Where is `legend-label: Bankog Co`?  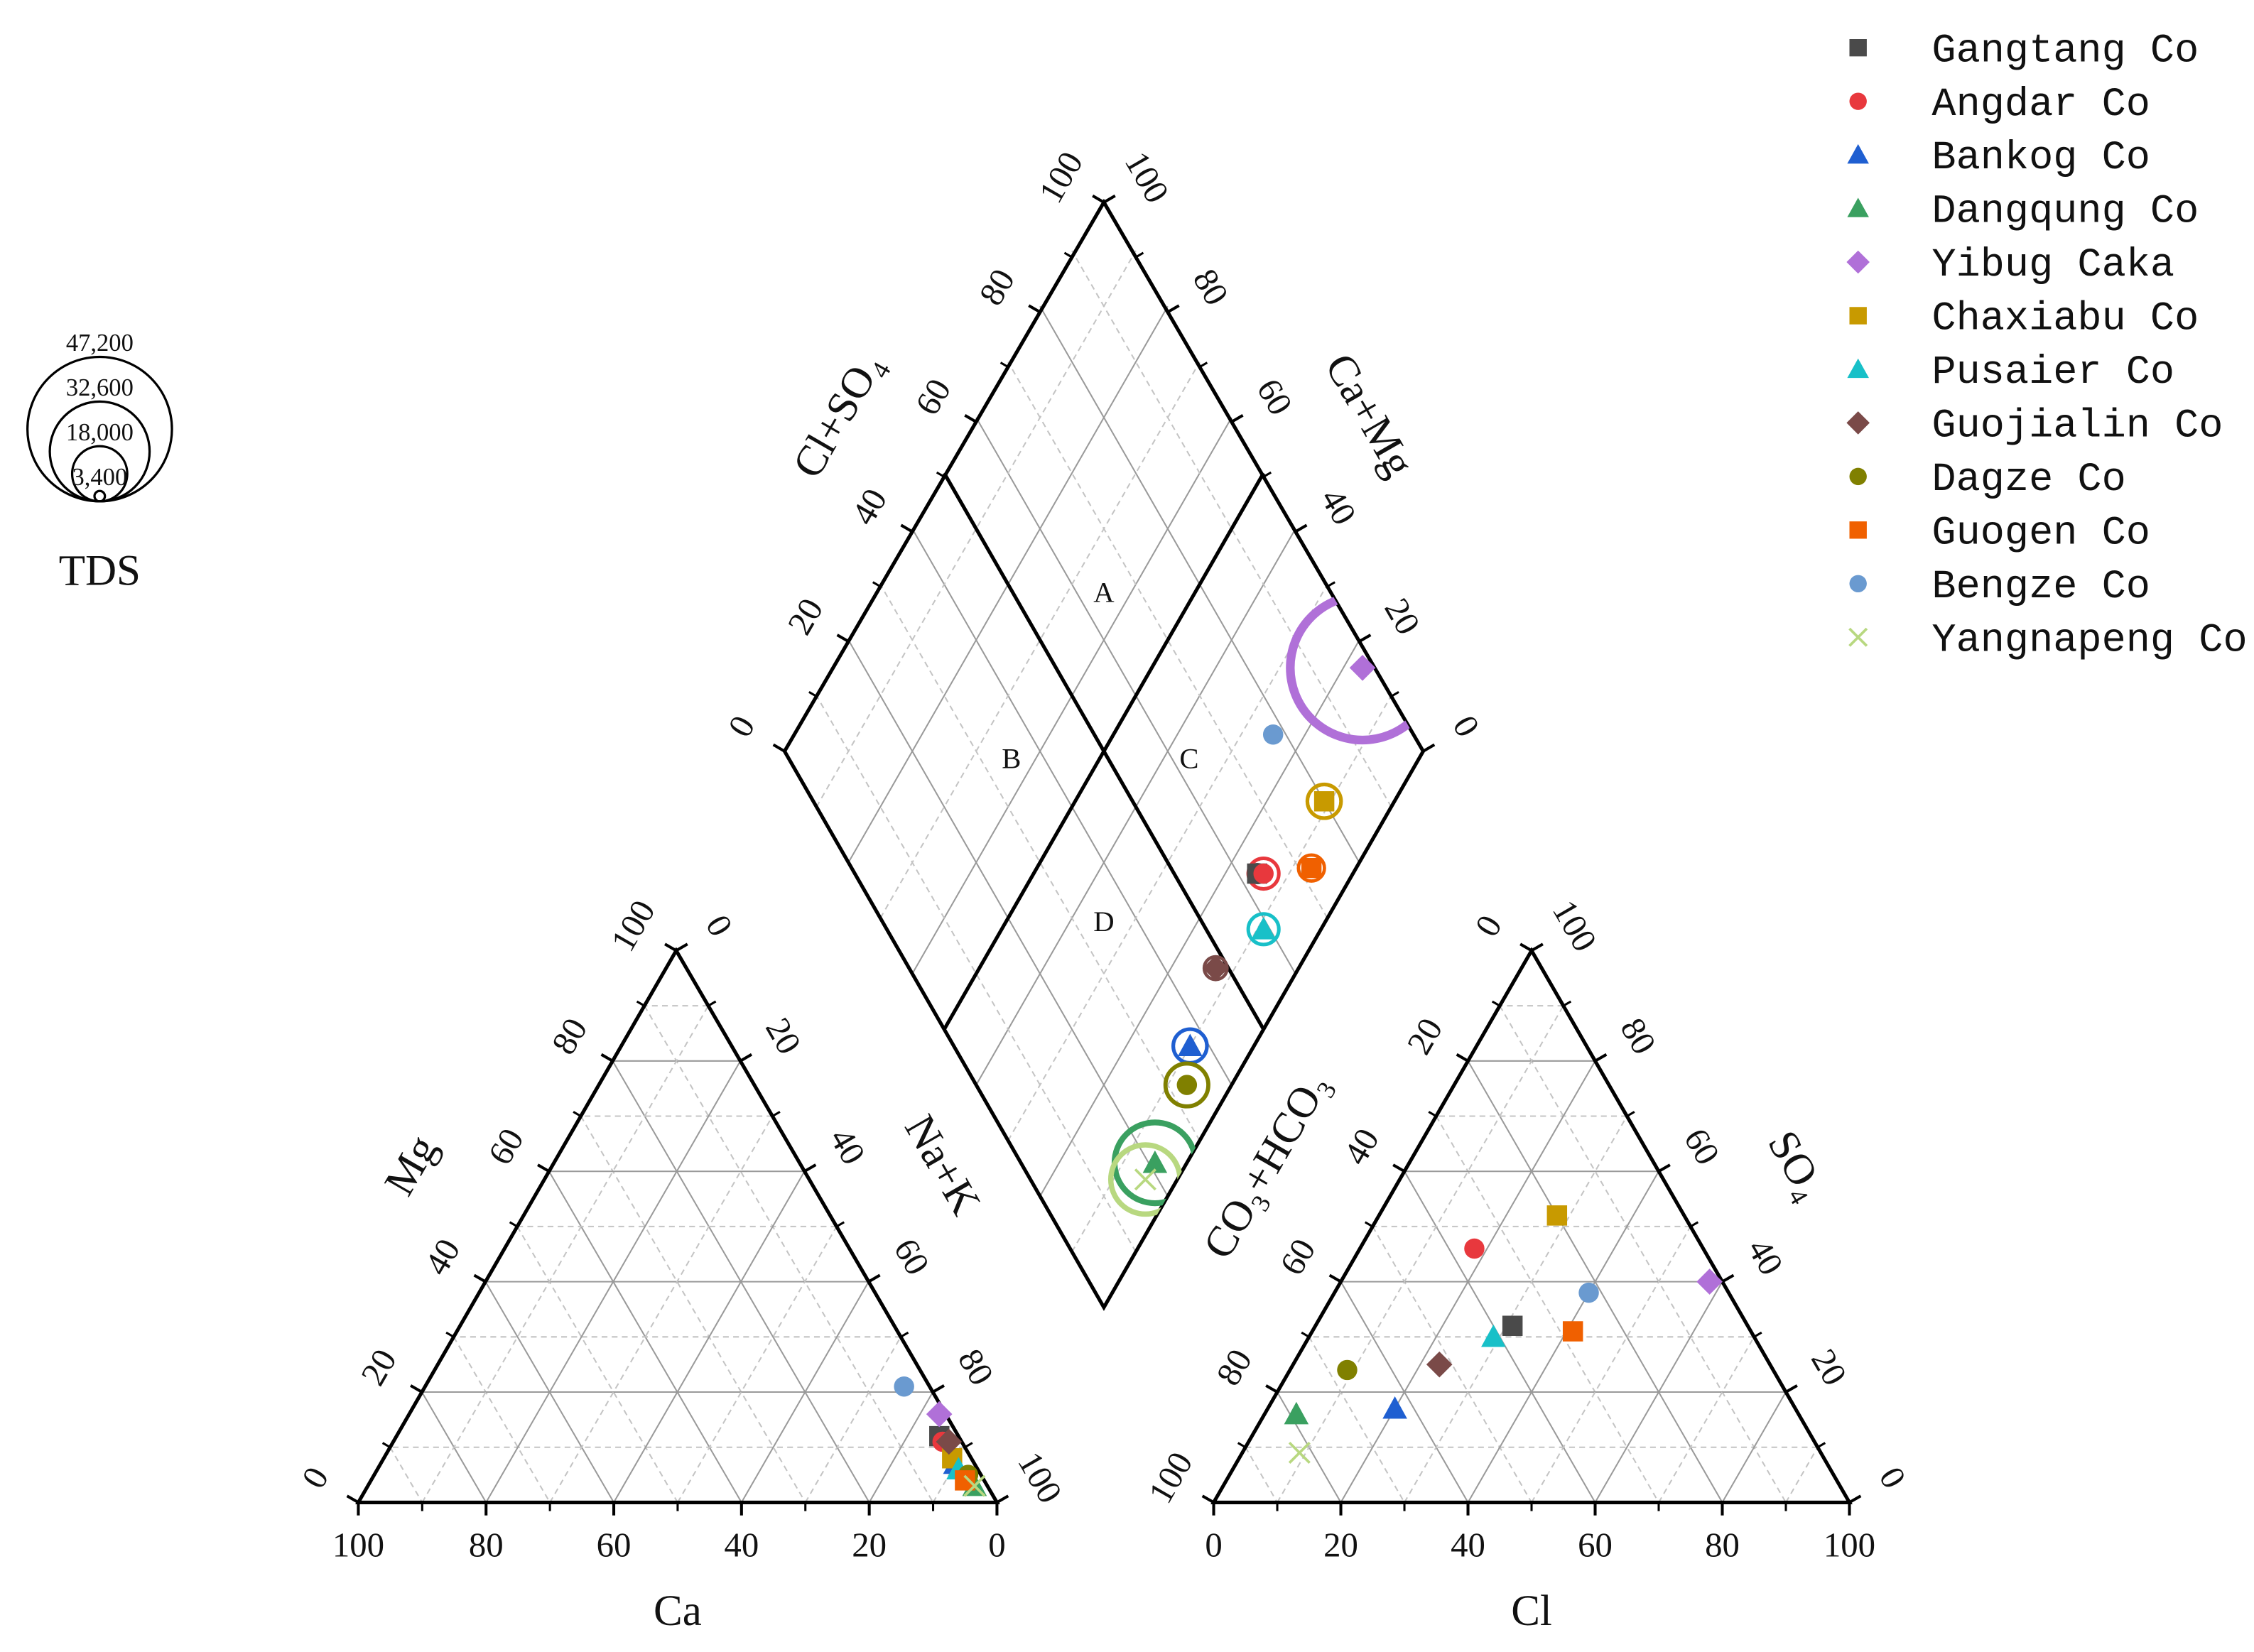 legend-label: Bankog Co is located at coordinates (2041, 158).